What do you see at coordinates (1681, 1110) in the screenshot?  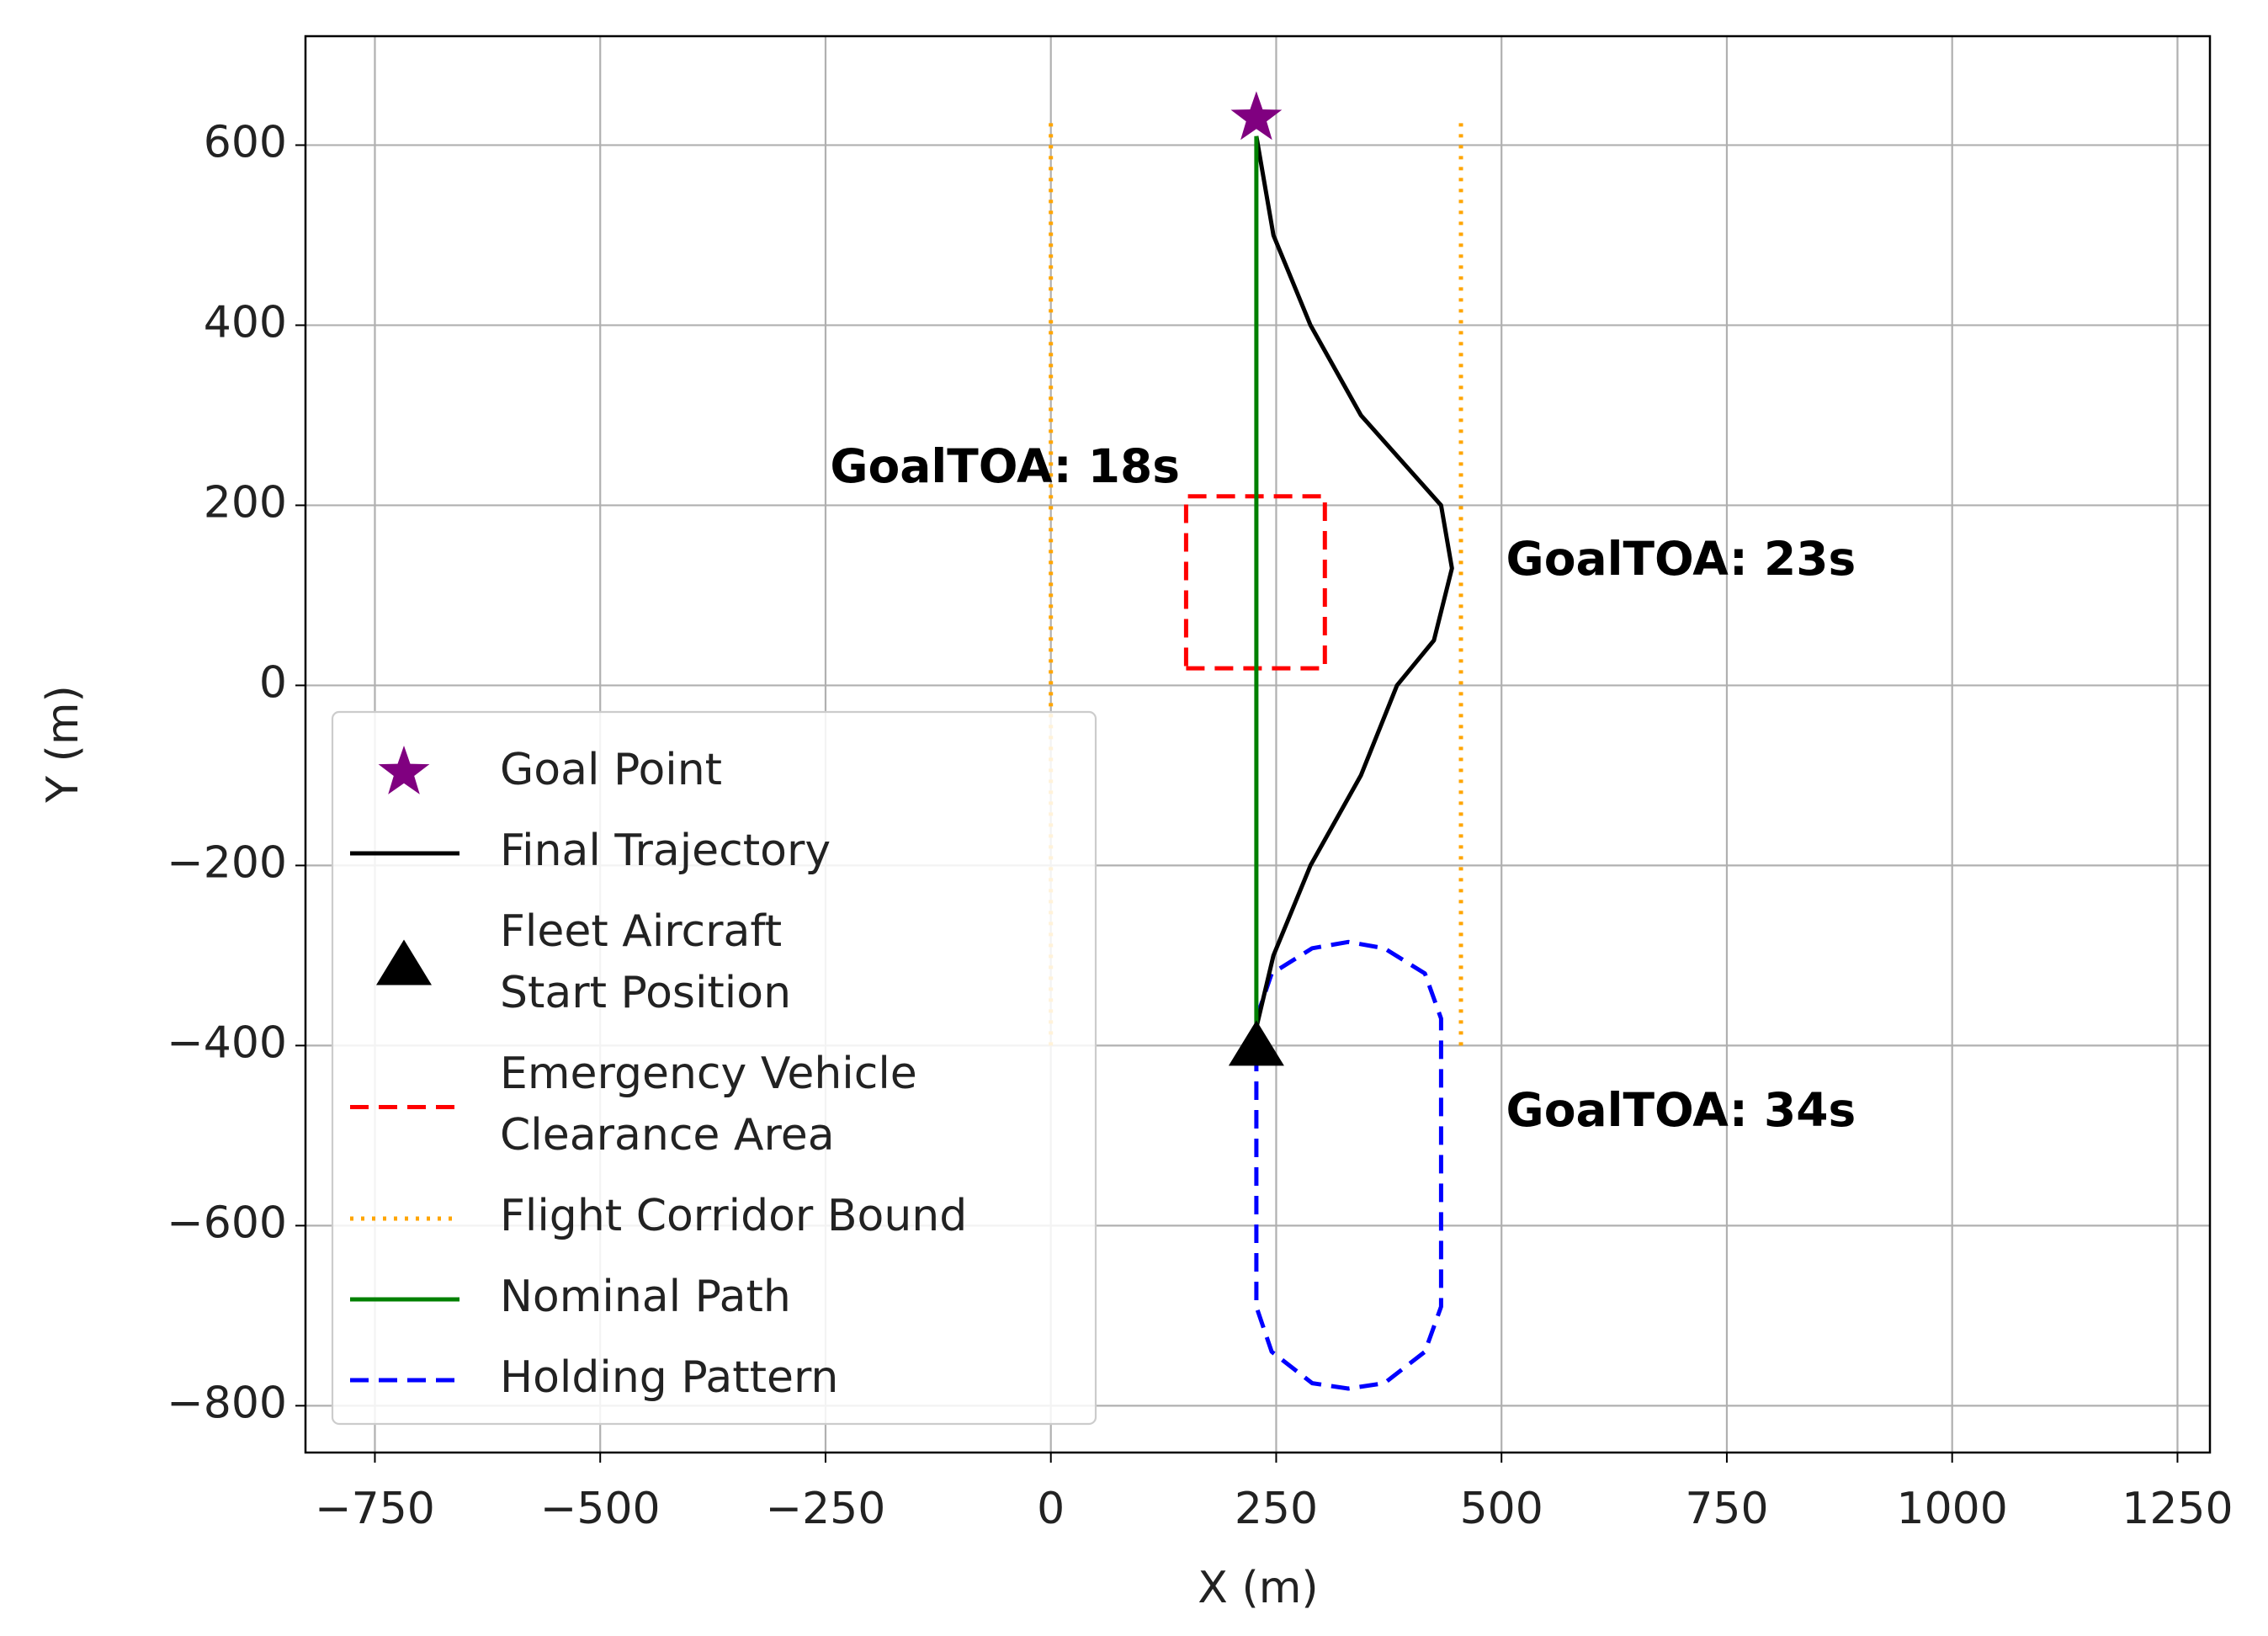 I see `annotation: GoalTOA: 34s` at bounding box center [1681, 1110].